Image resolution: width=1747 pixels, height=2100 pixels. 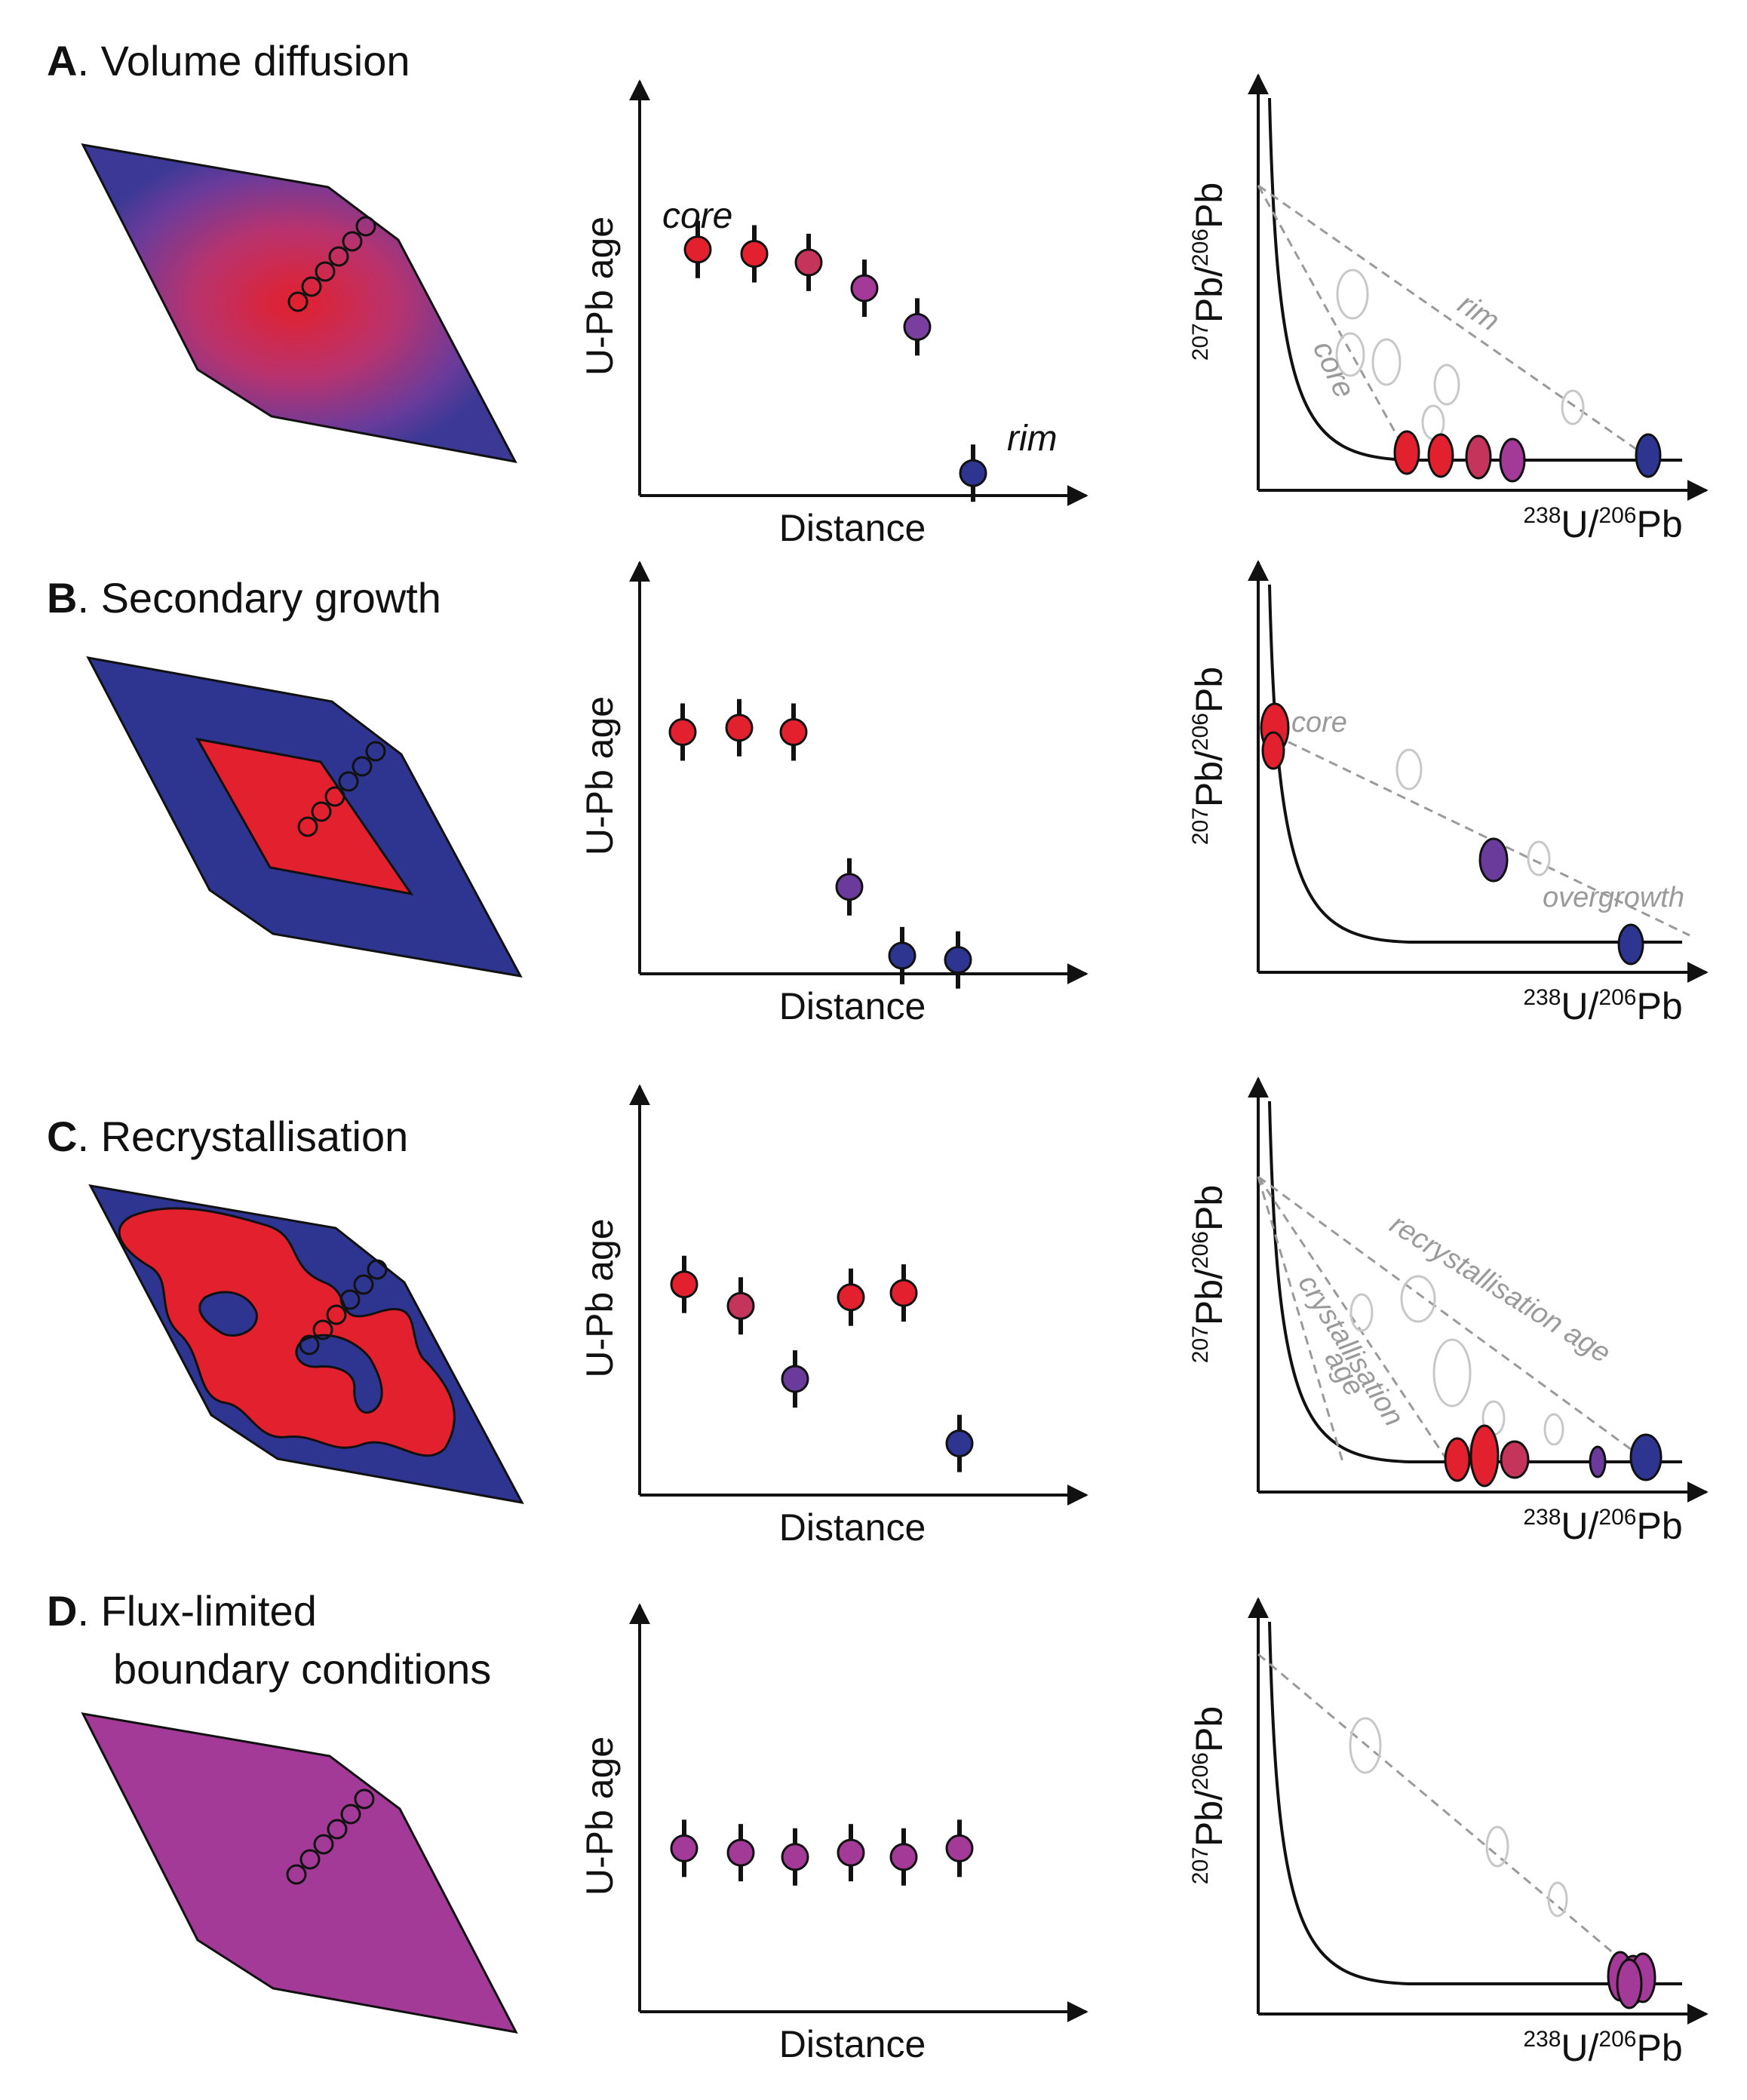 What do you see at coordinates (299, 303) in the screenshot?
I see `crystal-a` at bounding box center [299, 303].